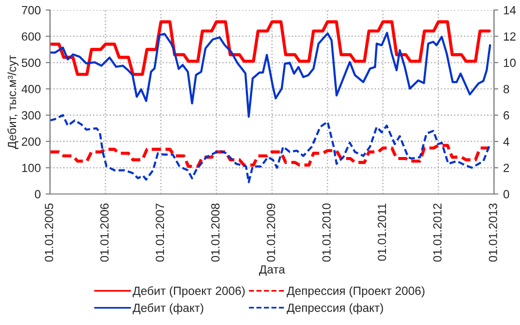  What do you see at coordinates (326, 232) in the screenshot?
I see `x-tick-label: 01.01.2010` at bounding box center [326, 232].